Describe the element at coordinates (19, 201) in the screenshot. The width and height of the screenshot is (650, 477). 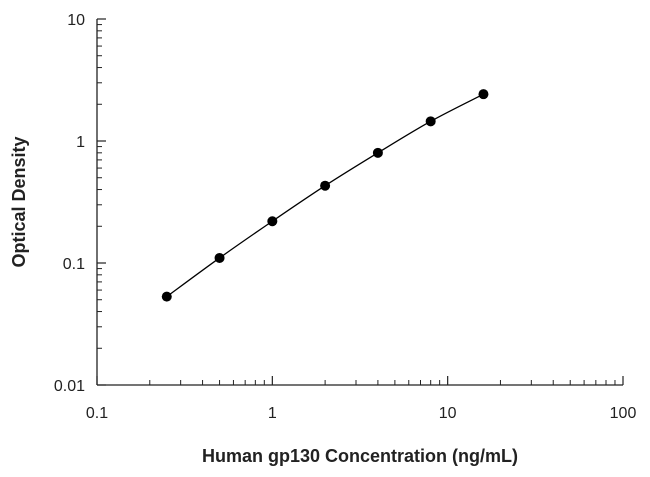
I see `y-axis-title: Optical Density` at that location.